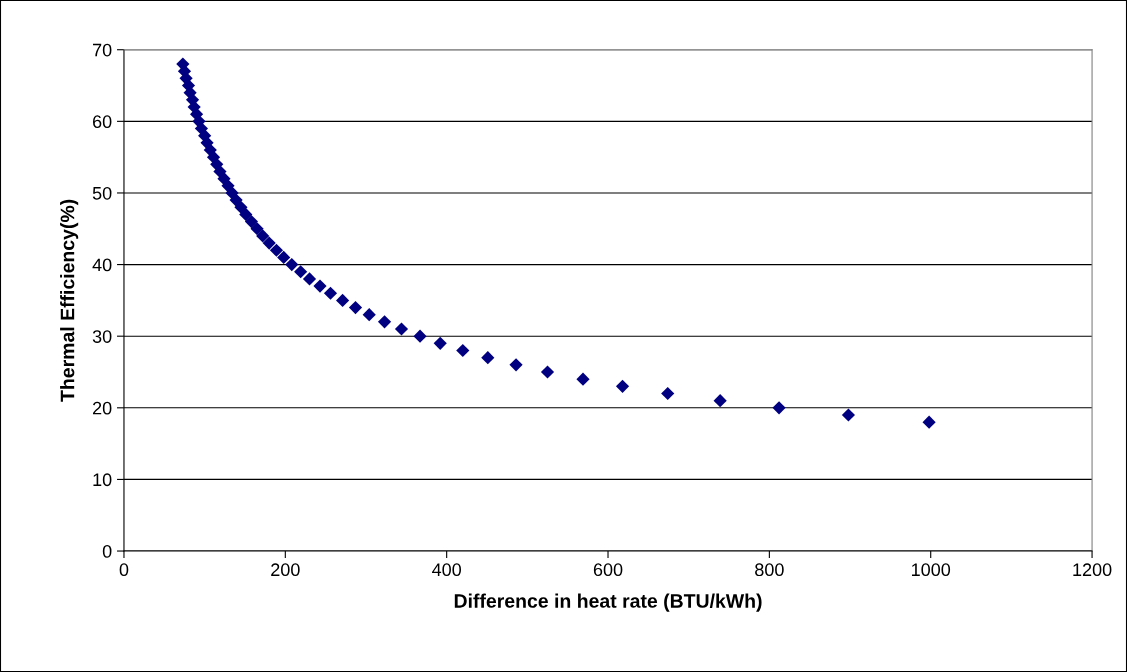 This screenshot has width=1127, height=672. What do you see at coordinates (107, 551) in the screenshot?
I see `y-tick-label: 0` at bounding box center [107, 551].